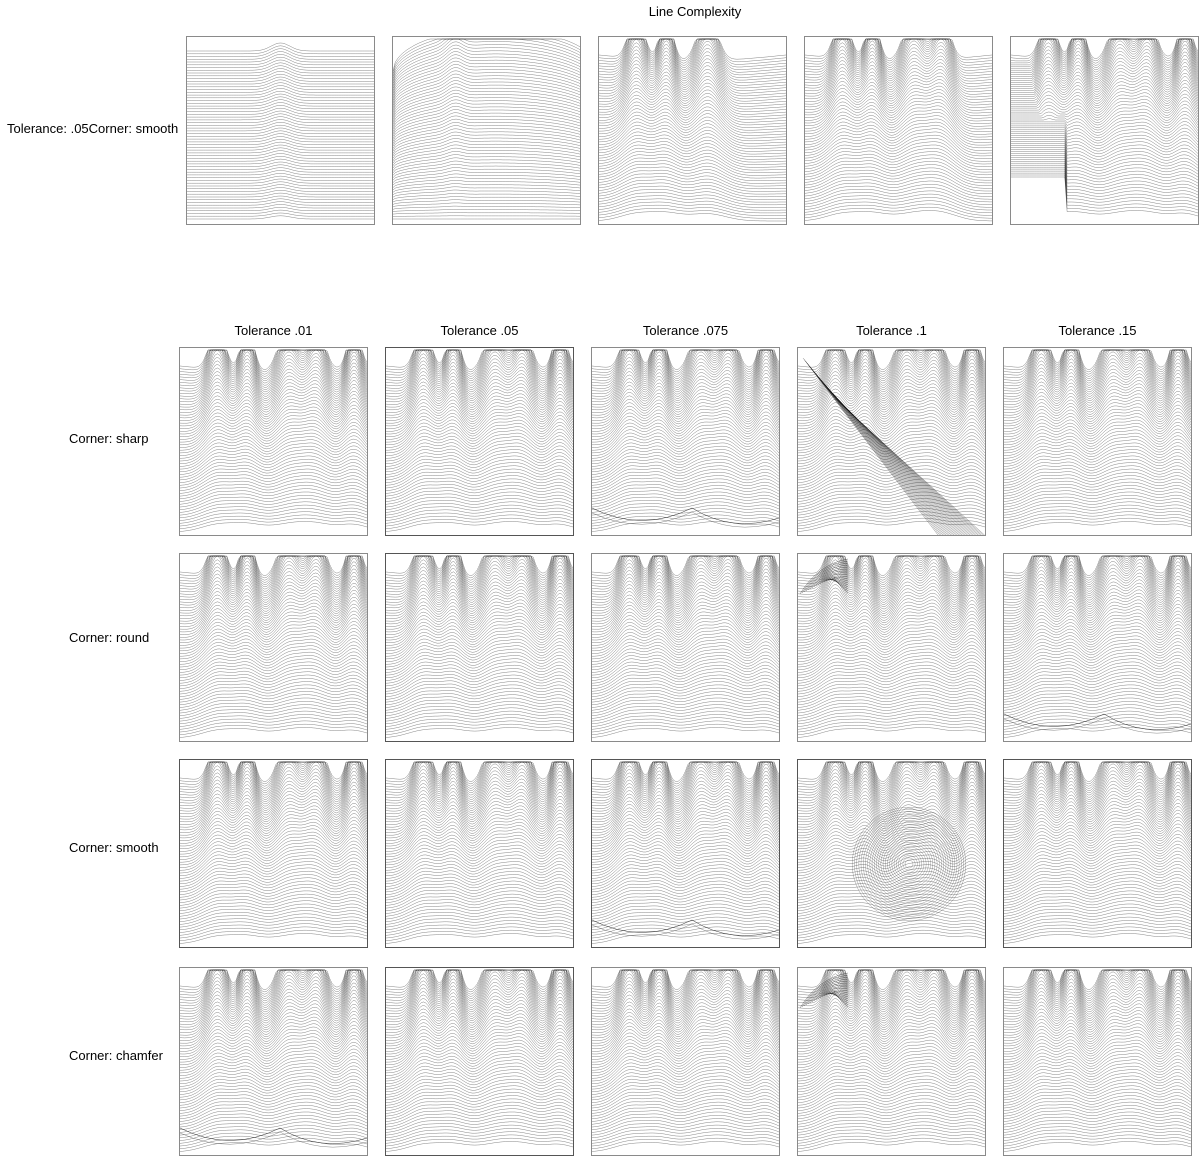  What do you see at coordinates (116, 1055) in the screenshot?
I see `row-label-chamfer: Corner: chamfer` at bounding box center [116, 1055].